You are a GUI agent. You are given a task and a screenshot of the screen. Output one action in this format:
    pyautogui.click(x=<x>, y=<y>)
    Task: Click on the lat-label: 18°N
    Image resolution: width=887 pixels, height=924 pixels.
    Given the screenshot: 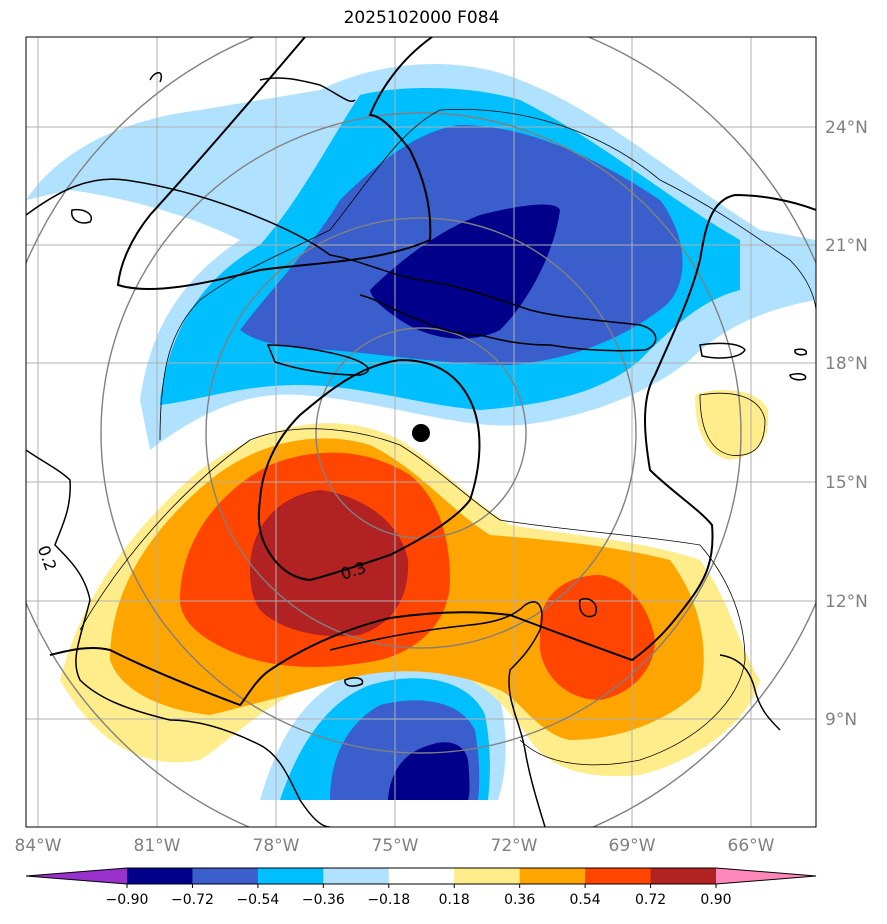 What is the action you would take?
    pyautogui.click(x=846, y=364)
    